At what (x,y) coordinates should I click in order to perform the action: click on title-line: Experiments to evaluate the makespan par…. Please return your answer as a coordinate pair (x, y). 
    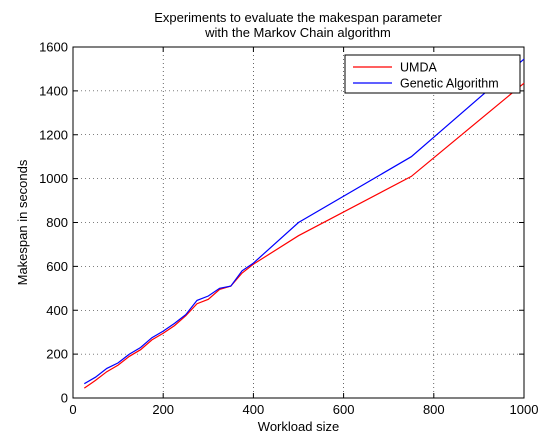
    Looking at the image, I should click on (298, 17).